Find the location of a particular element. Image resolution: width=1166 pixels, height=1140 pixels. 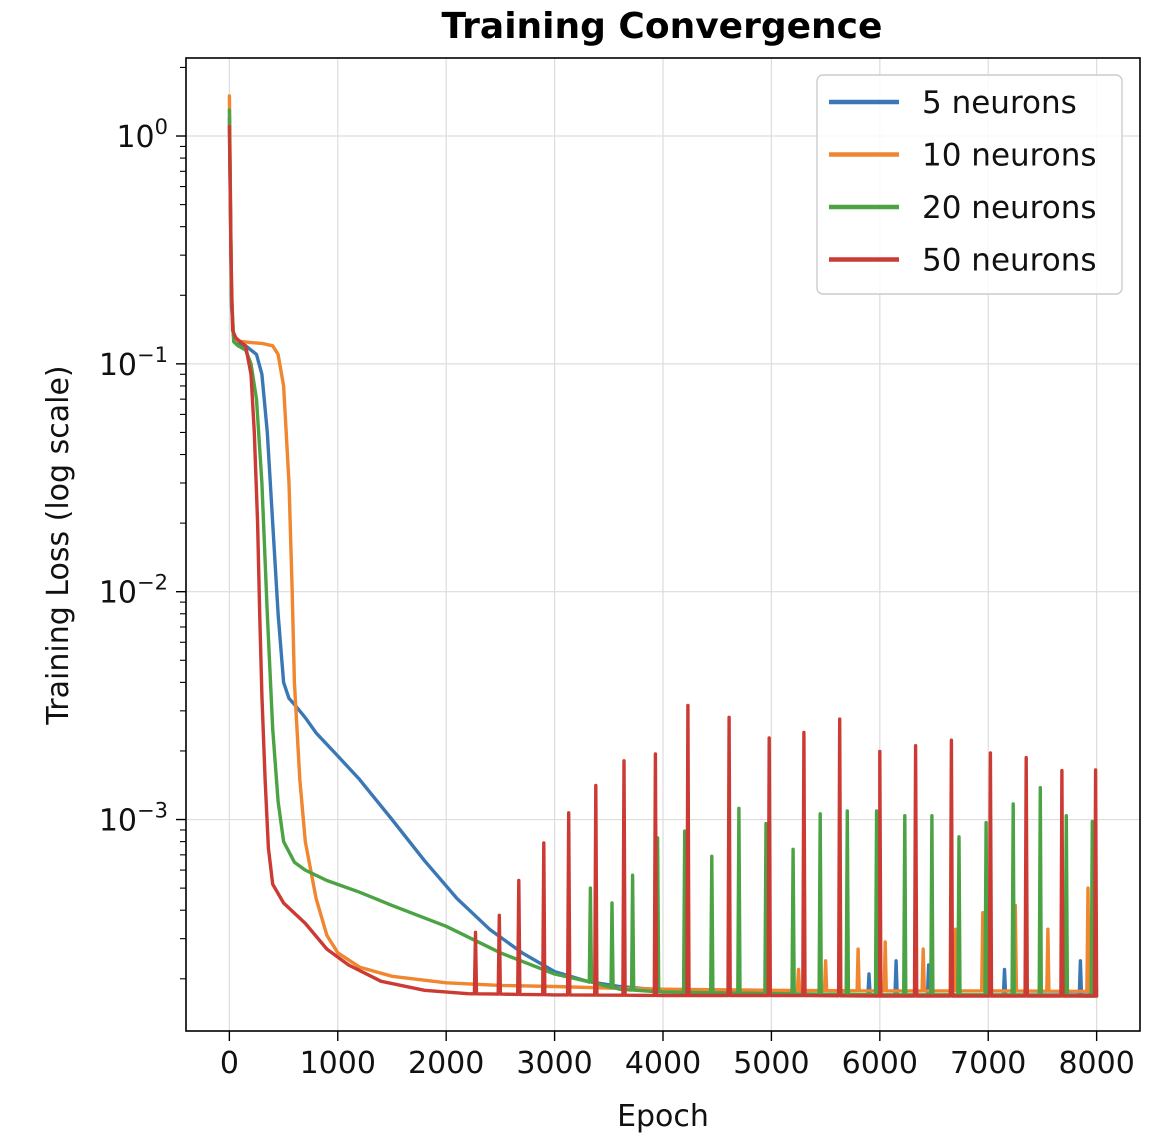

legend: 5 neurons 10 neurons 20 neurons 50 neurons is located at coordinates (969, 184).